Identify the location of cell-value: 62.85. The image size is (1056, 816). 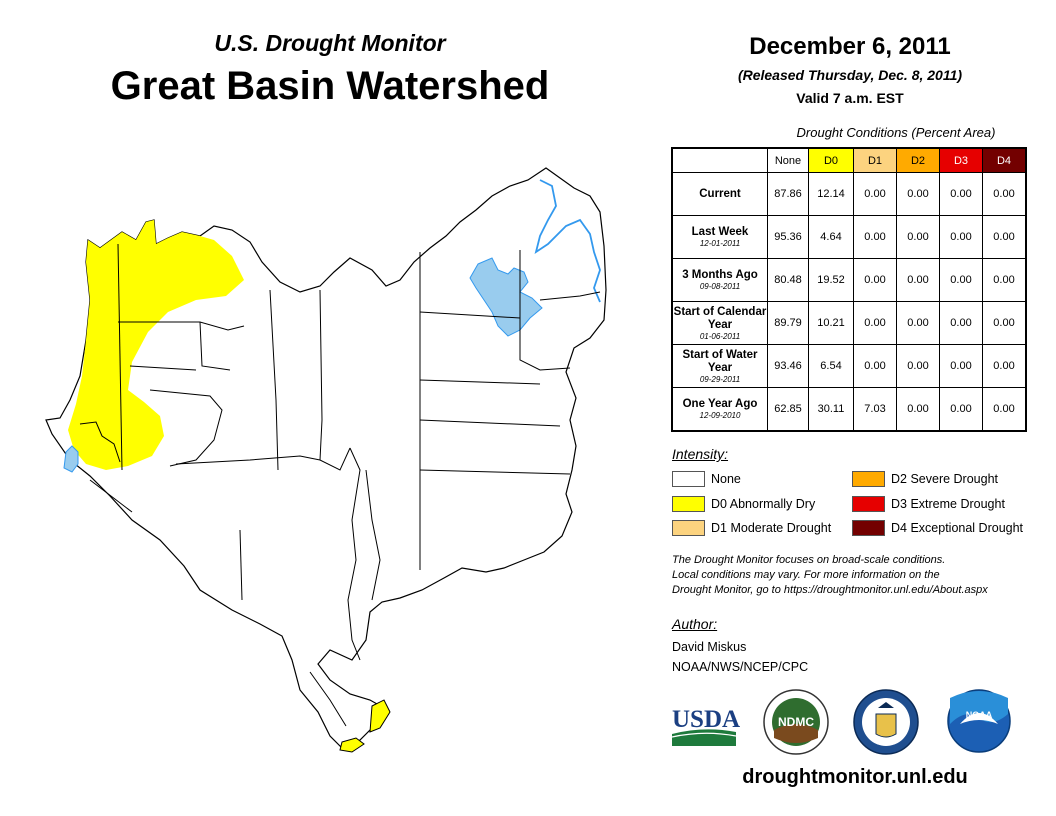
(788, 409).